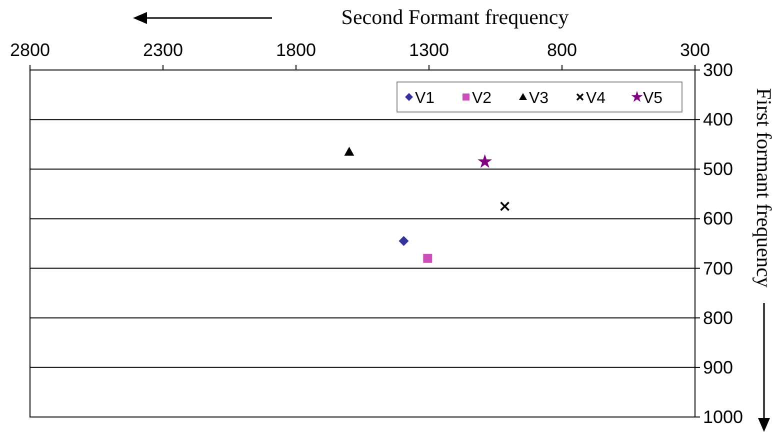  I want to click on legend-label: V1, so click(425, 98).